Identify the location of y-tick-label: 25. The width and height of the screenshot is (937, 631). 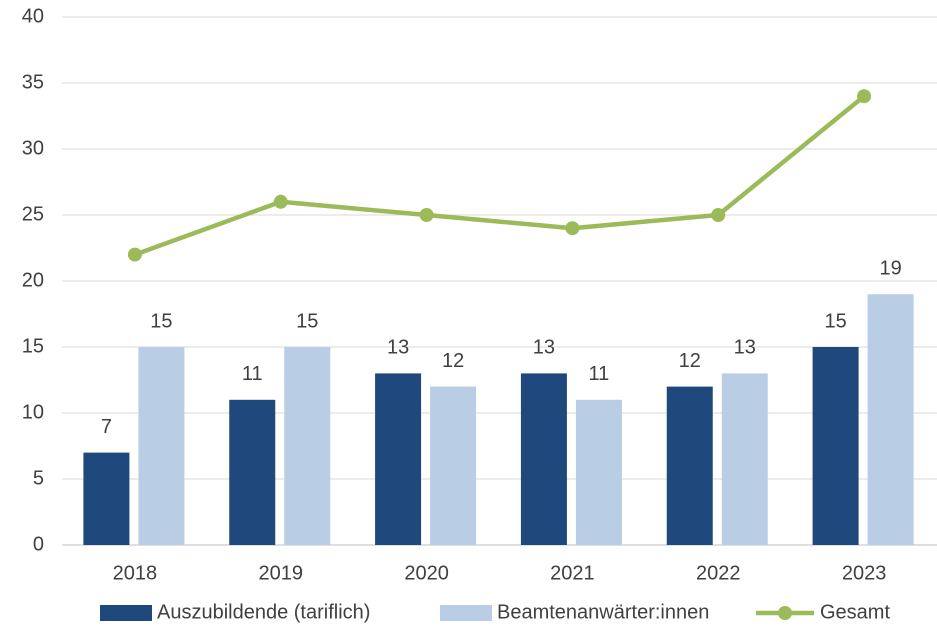
(33, 214).